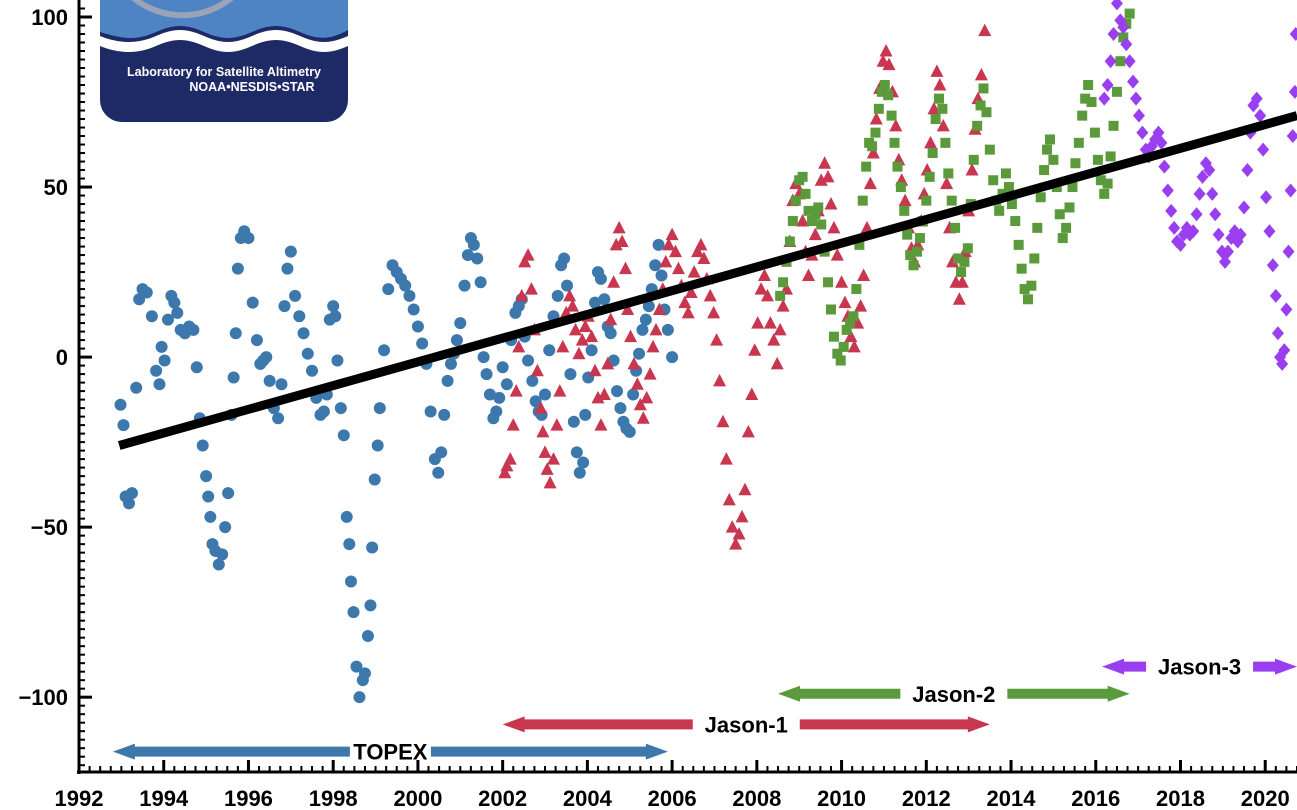  Describe the element at coordinates (953, 694) in the screenshot. I see `mission-label: Jason-2` at that location.